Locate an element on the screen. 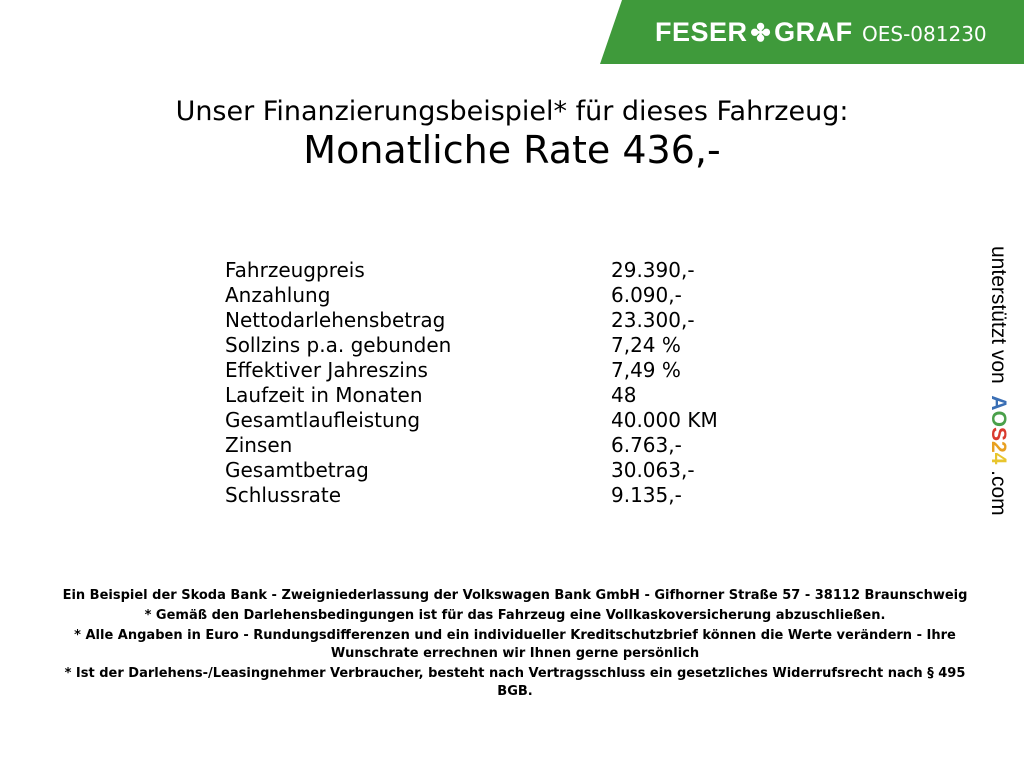 The width and height of the screenshot is (1024, 768). row-label: Gesamtbetrag is located at coordinates (297, 470).